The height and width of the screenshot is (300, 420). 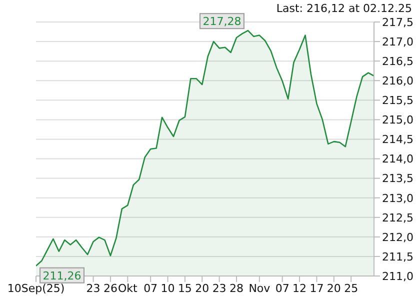 What do you see at coordinates (167, 288) in the screenshot?
I see `x-tick-label: 10` at bounding box center [167, 288].